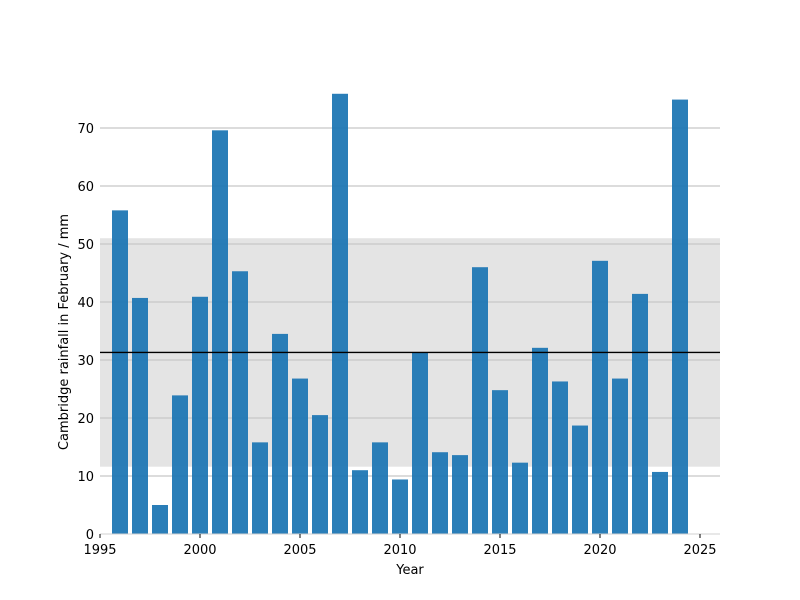 The image size is (800, 600). What do you see at coordinates (399, 550) in the screenshot?
I see `x-tick-label: 2010` at bounding box center [399, 550].